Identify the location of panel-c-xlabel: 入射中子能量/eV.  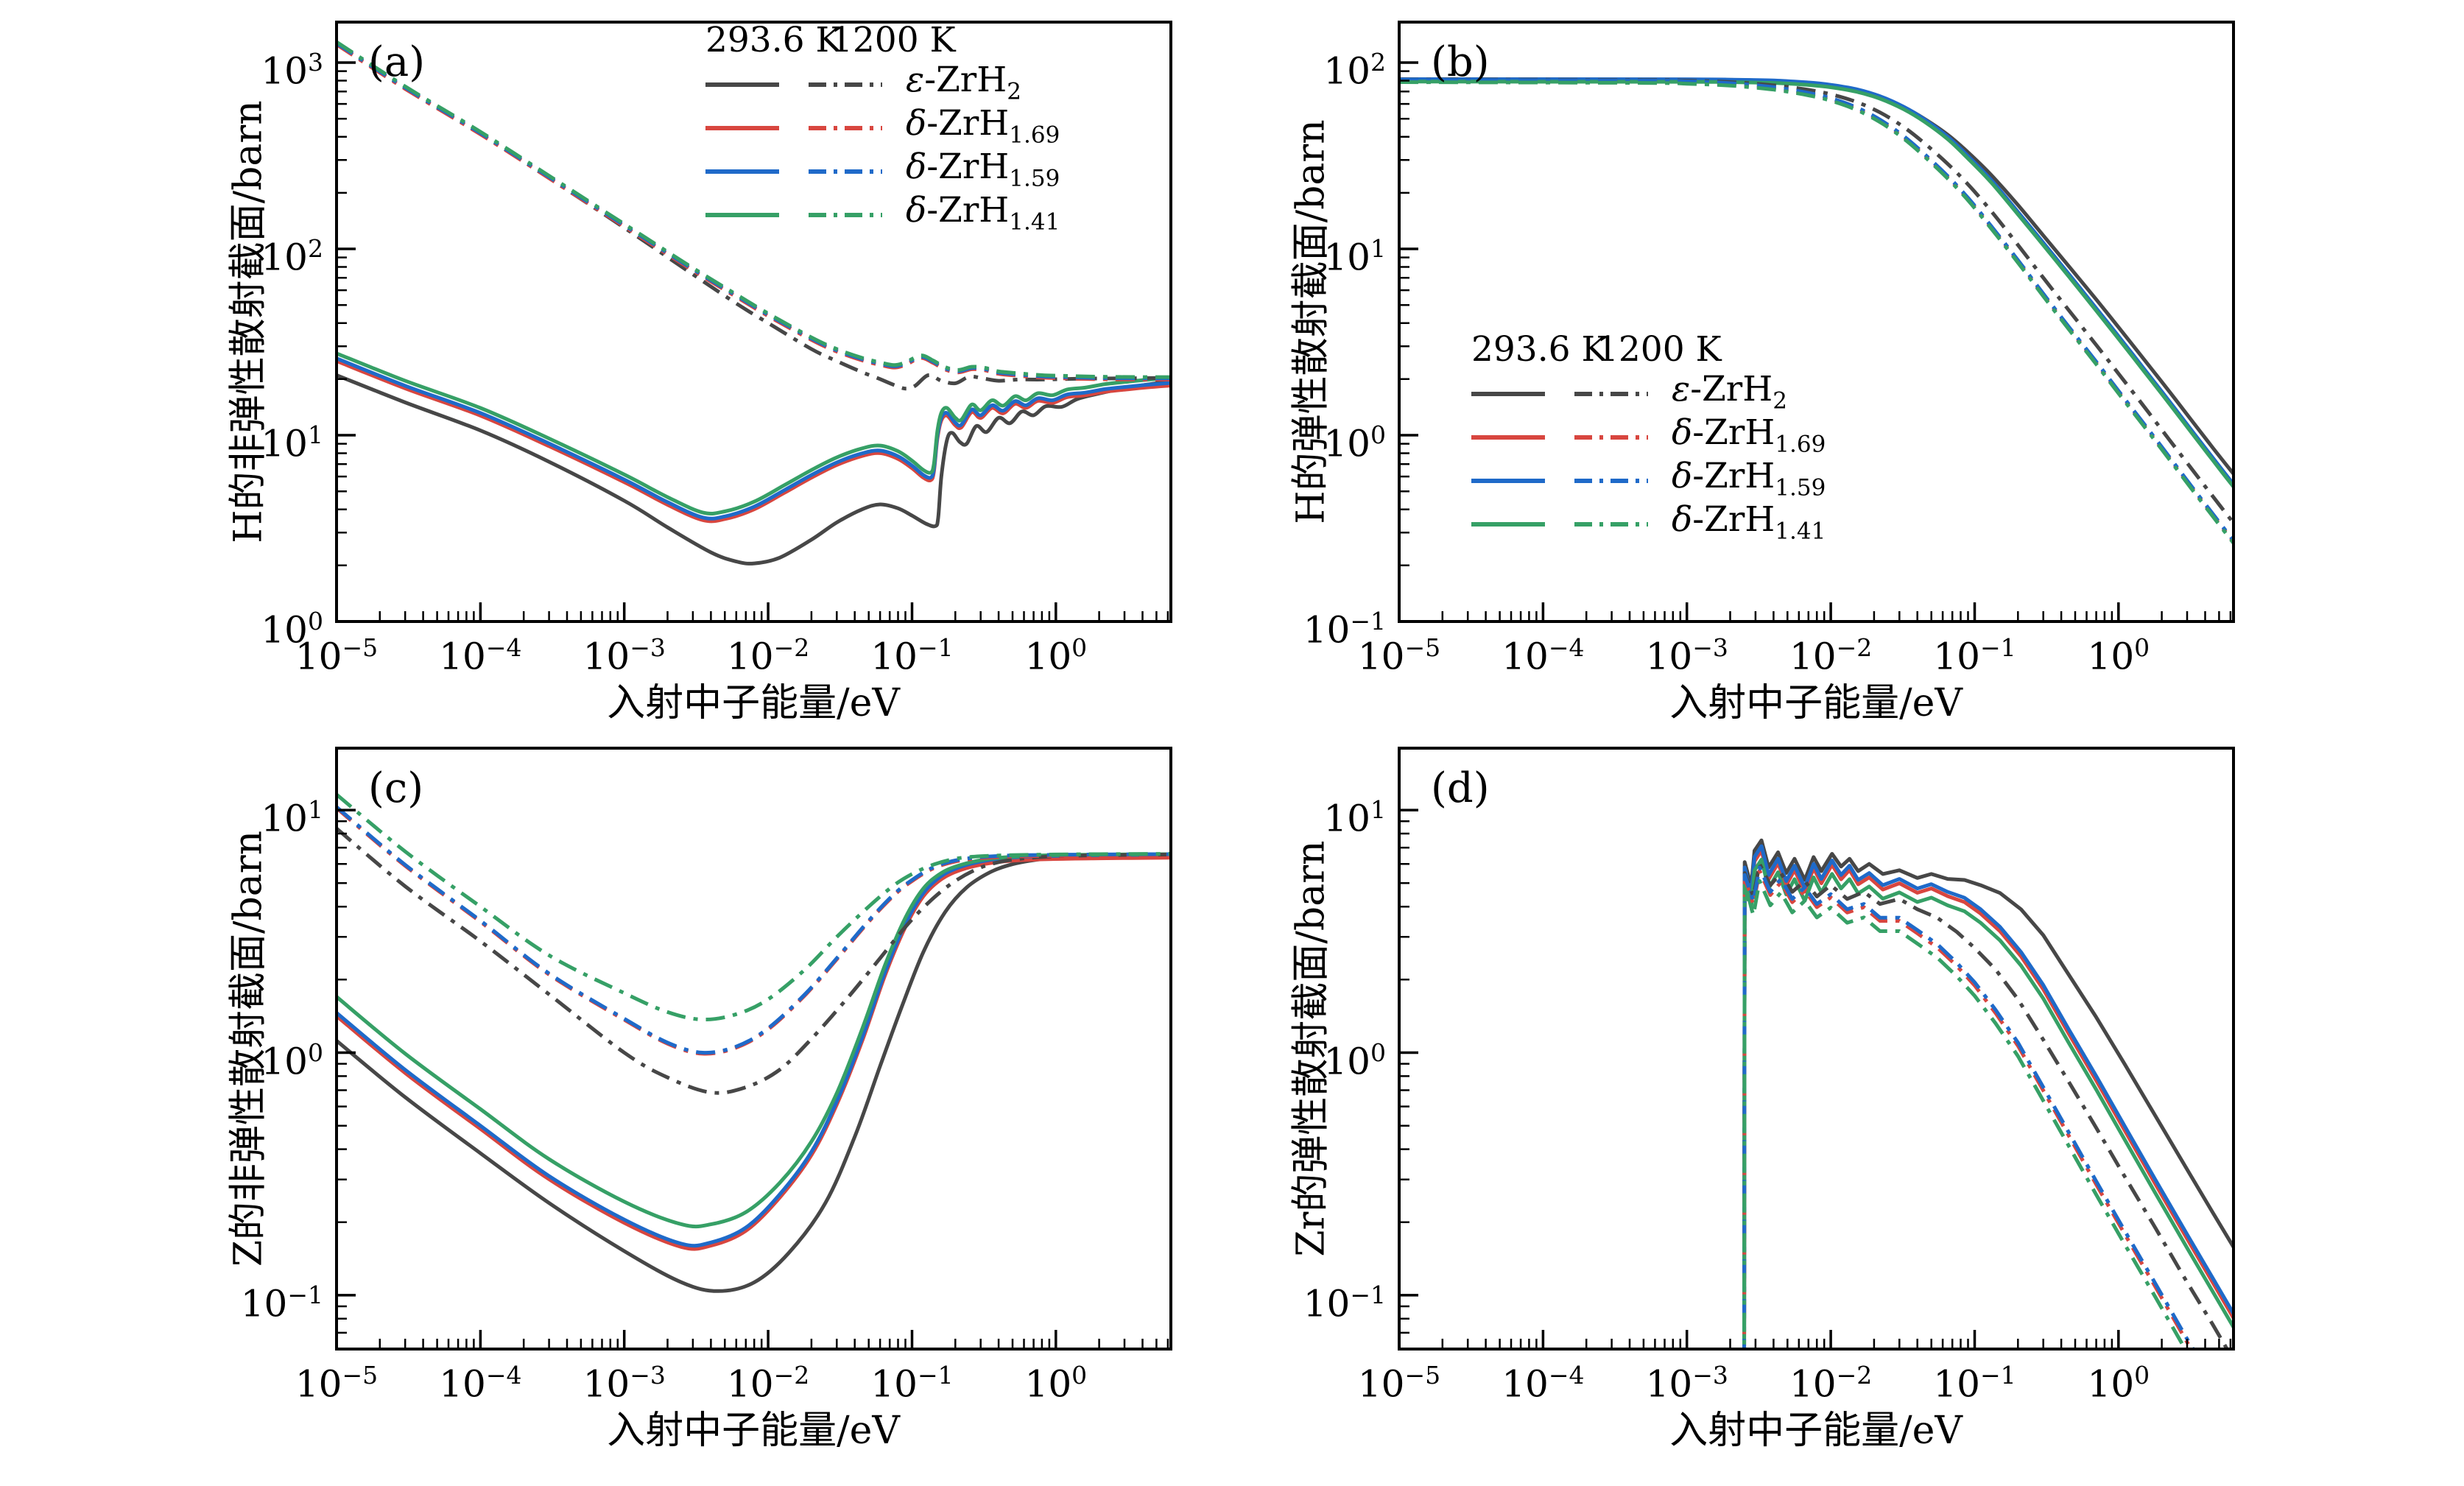
(753, 1431).